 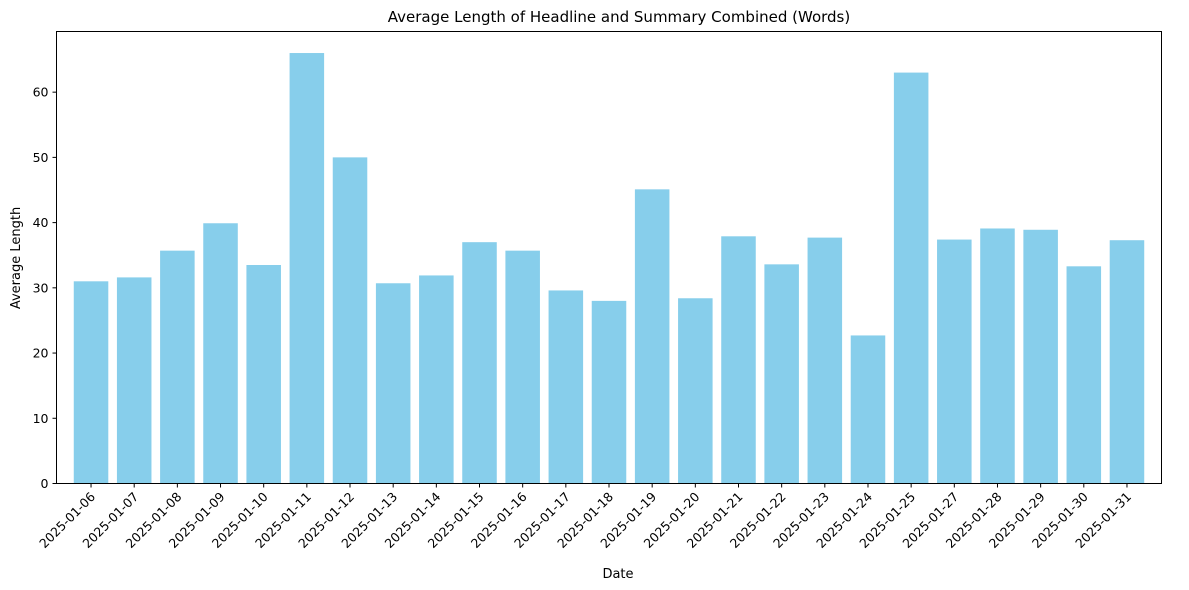 I want to click on y-tick-label: 10, so click(x=41, y=418).